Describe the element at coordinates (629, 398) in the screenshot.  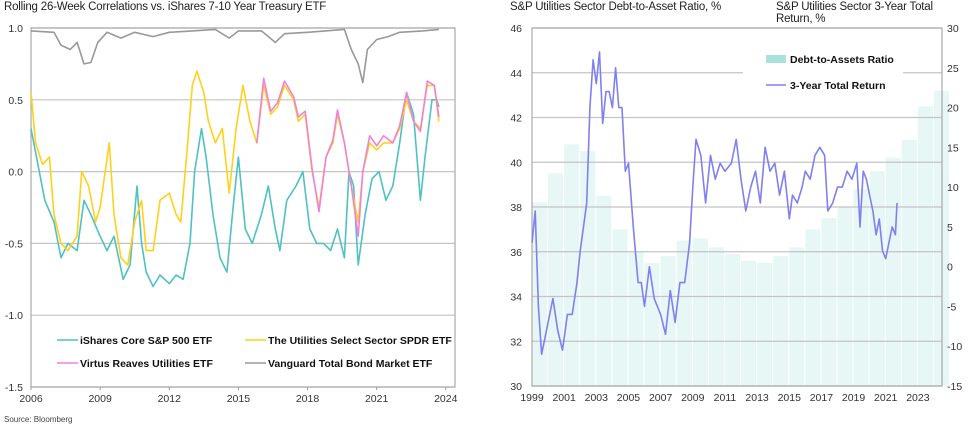
I see `x-tick-label: 2005` at that location.